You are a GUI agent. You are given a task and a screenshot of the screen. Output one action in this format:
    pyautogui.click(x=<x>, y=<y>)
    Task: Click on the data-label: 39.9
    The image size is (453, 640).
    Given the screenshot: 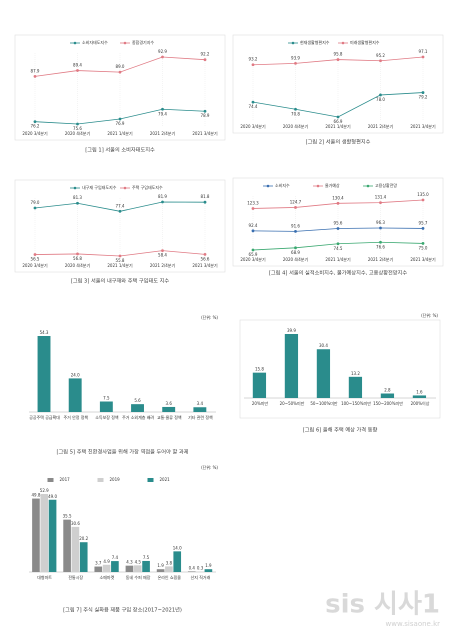 What is the action you would take?
    pyautogui.click(x=291, y=330)
    